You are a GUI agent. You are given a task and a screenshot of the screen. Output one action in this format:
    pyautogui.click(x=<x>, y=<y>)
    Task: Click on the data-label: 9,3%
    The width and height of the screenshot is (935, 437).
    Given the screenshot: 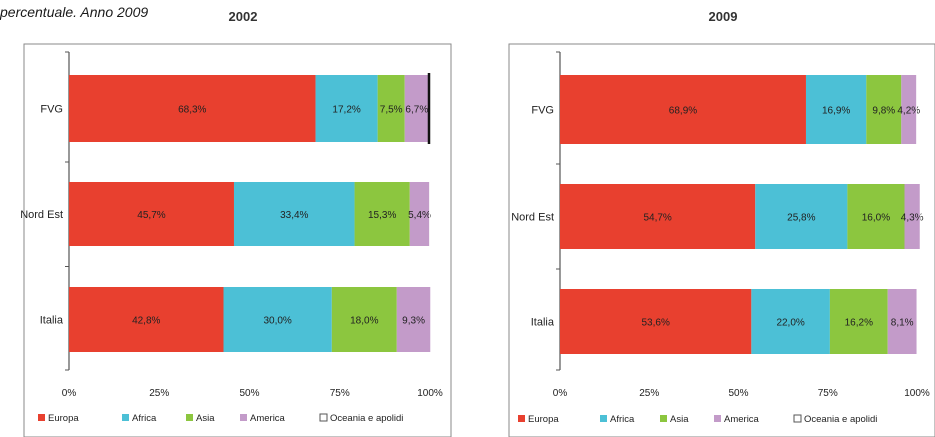 What is the action you would take?
    pyautogui.click(x=413, y=321)
    